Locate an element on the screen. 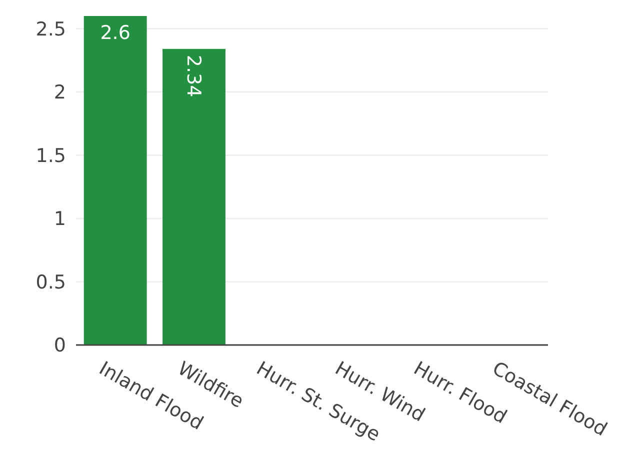 This screenshot has width=641, height=459. y-tick-label: 1.5 is located at coordinates (51, 155).